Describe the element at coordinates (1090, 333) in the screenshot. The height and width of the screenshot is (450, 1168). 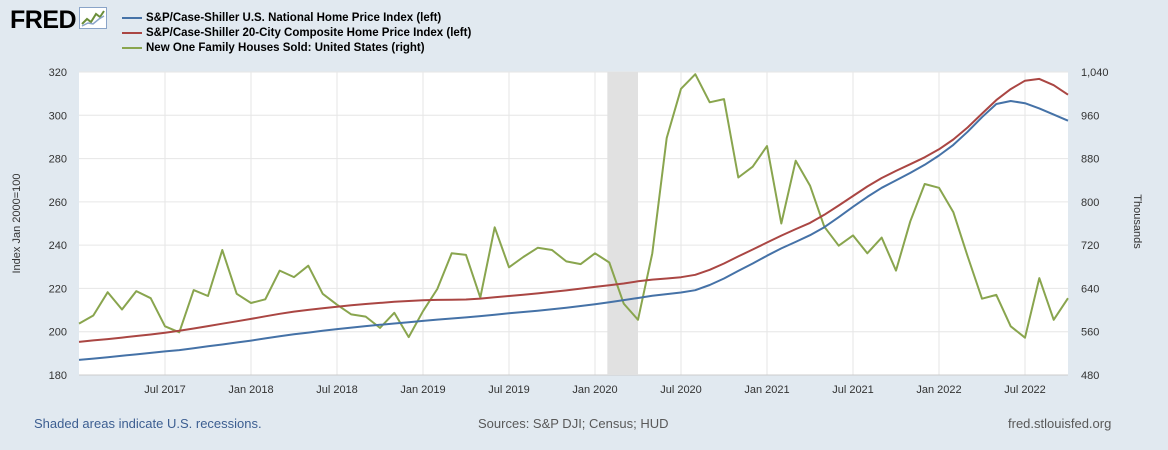
I see `right-tick-label: 560` at that location.